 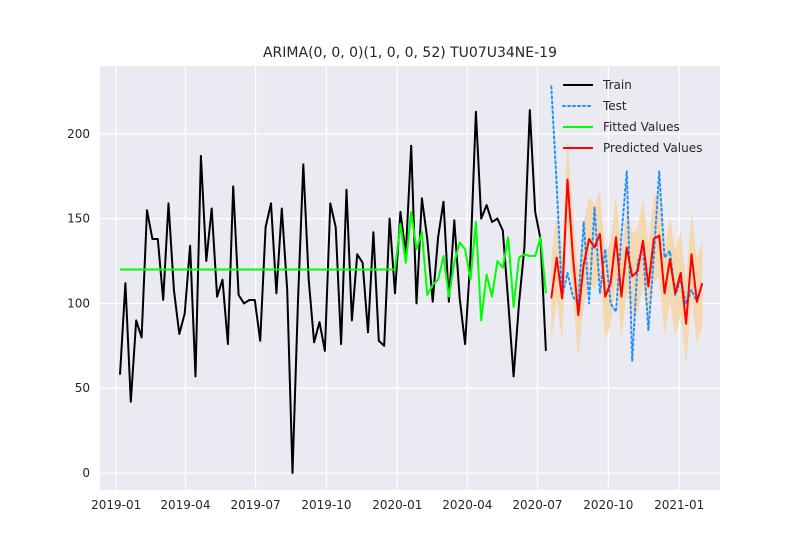 I want to click on x-tick-label: 2020-07, so click(x=537, y=505).